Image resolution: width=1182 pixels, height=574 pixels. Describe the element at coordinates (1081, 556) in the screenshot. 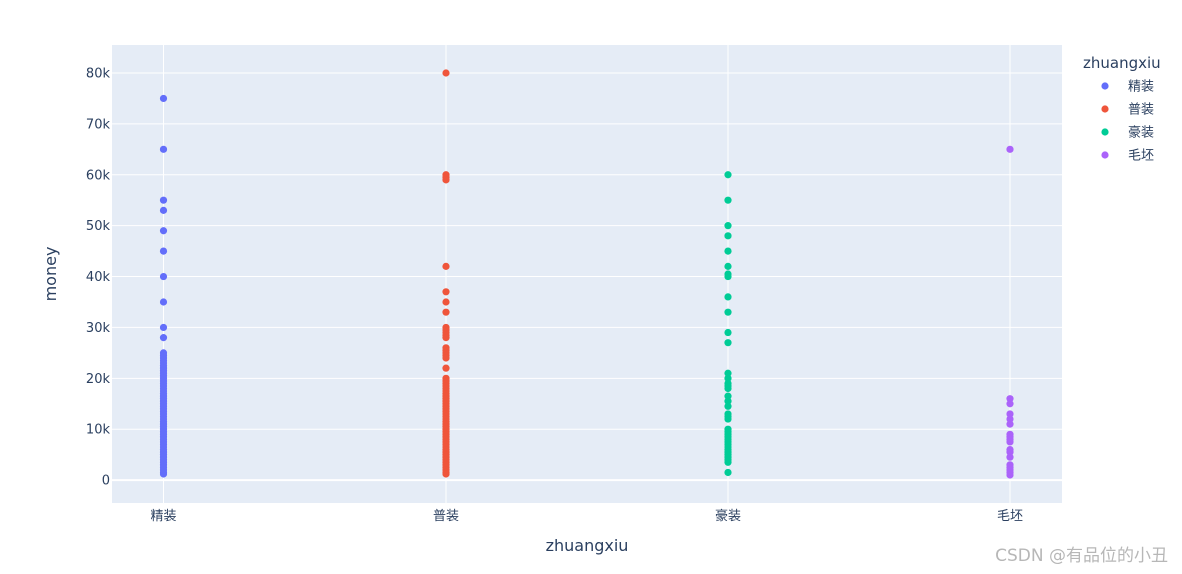

I see `watermark: CSDN @有品位的小丑` at that location.